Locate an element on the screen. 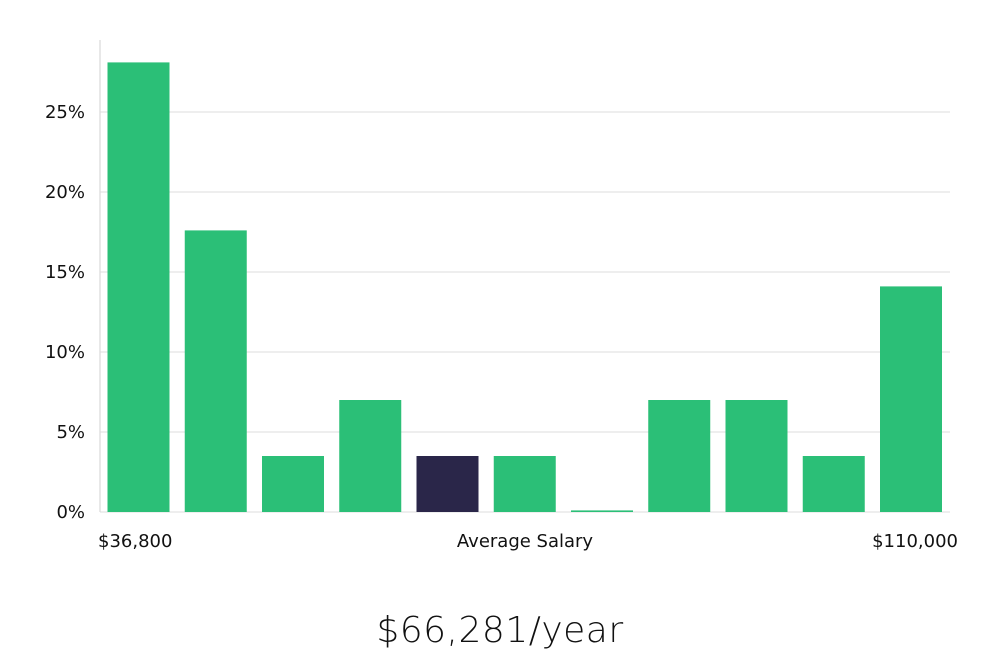 This screenshot has height=660, width=1000. y-axis-ticks: 0% 5% 10% 15% 20% 25% is located at coordinates (65, 312).